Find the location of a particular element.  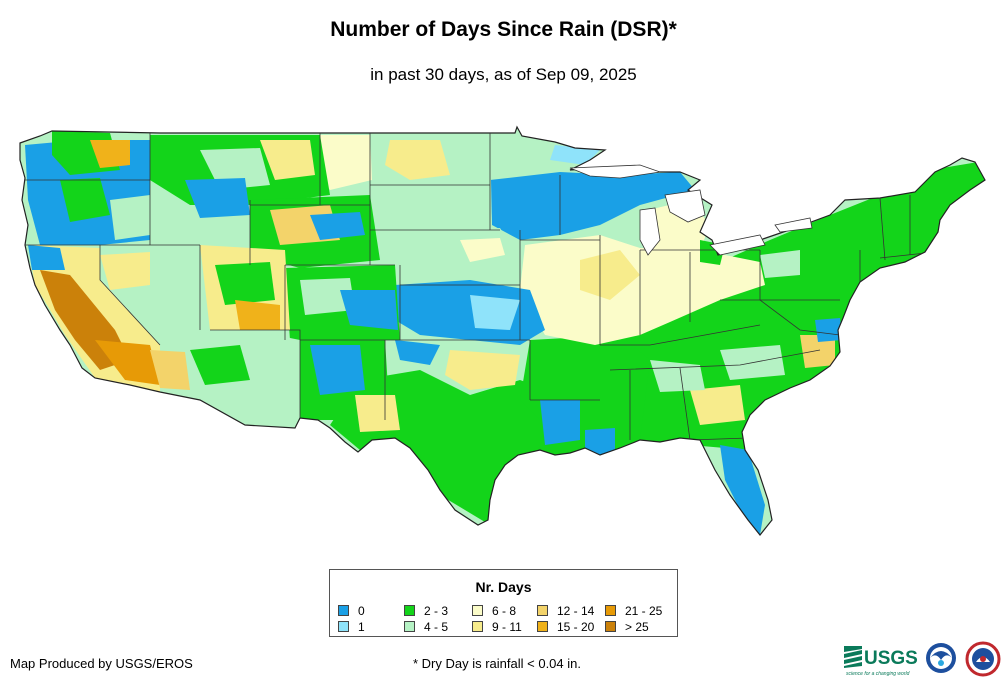

agency-logos: USGS science for a changing world is located at coordinates (924, 660).